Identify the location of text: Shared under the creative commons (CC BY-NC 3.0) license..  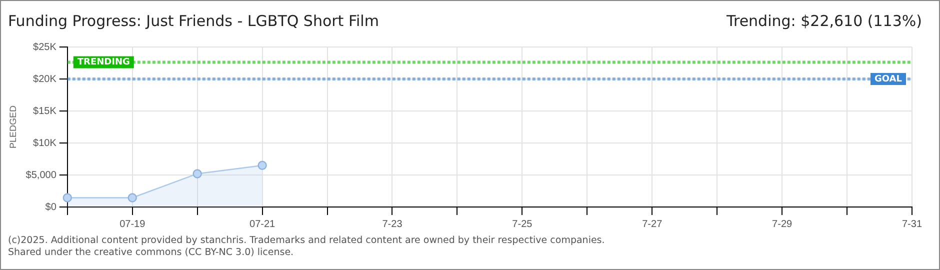
(151, 253).